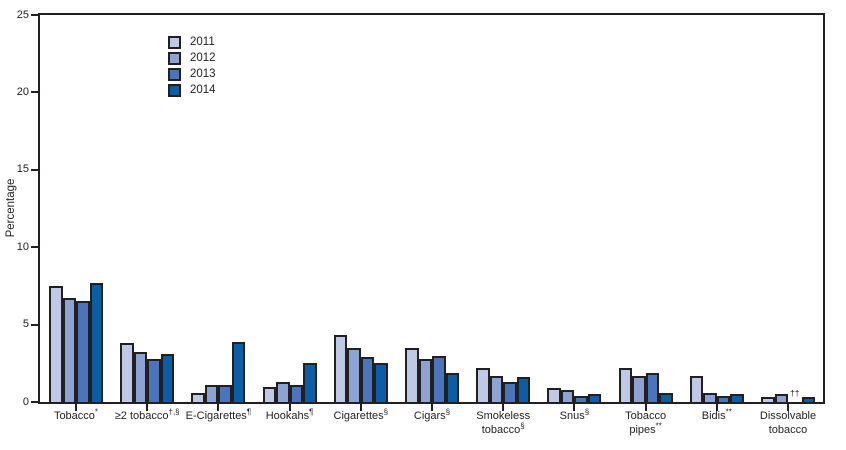 Image resolution: width=846 pixels, height=450 pixels. Describe the element at coordinates (696, 389) in the screenshot. I see `bar-bidis-2011` at that location.